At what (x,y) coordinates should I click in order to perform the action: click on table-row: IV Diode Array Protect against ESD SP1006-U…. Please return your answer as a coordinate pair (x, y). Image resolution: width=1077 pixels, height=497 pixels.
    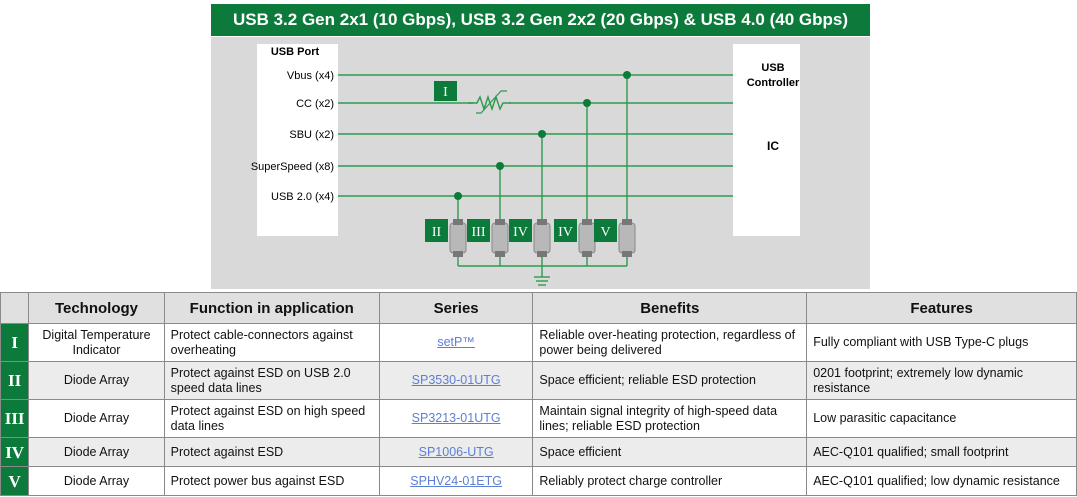
    Looking at the image, I should click on (538, 452).